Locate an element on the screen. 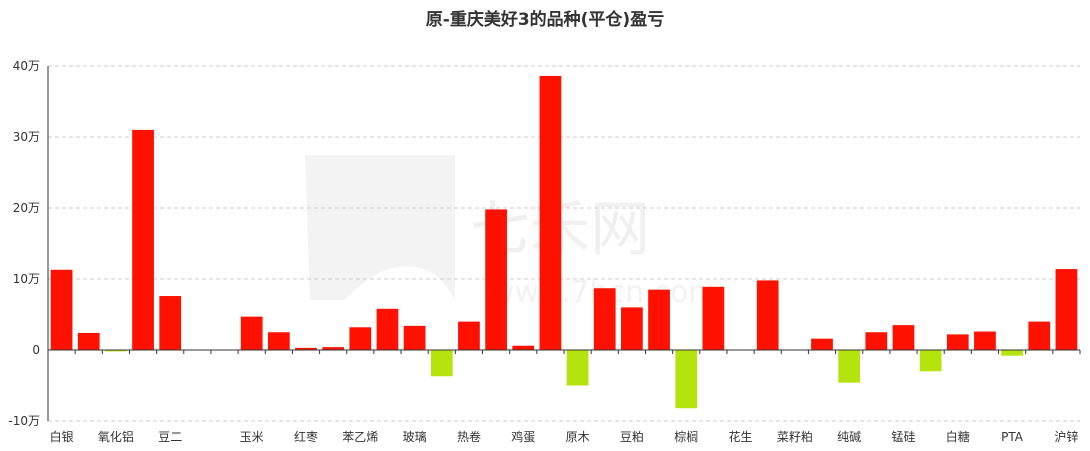 This screenshot has width=1090, height=451. y-tick-label: 40万 is located at coordinates (26, 66).